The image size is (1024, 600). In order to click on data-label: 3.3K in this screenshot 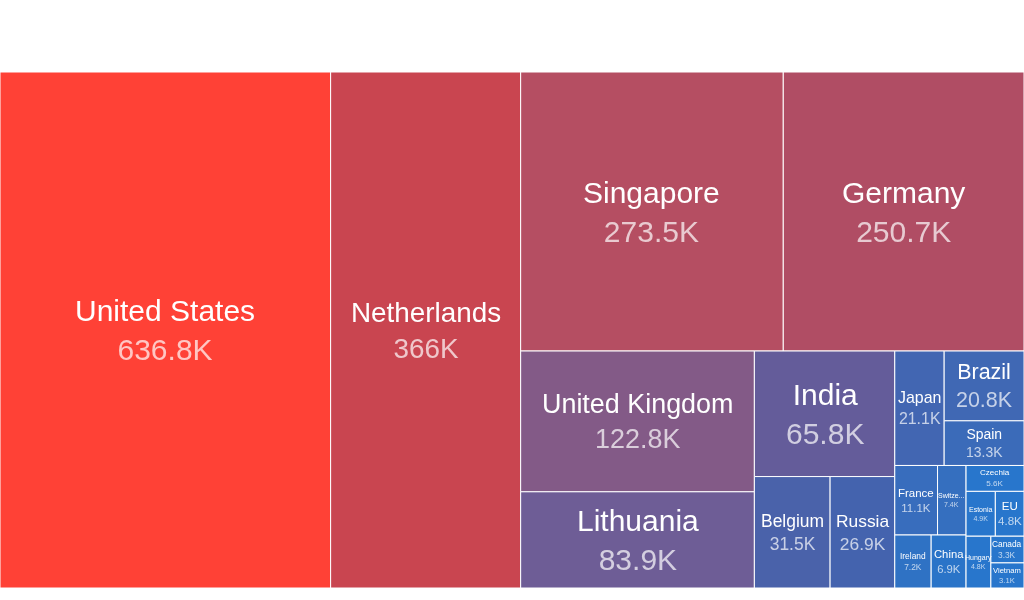, I will do `click(1007, 554)`.